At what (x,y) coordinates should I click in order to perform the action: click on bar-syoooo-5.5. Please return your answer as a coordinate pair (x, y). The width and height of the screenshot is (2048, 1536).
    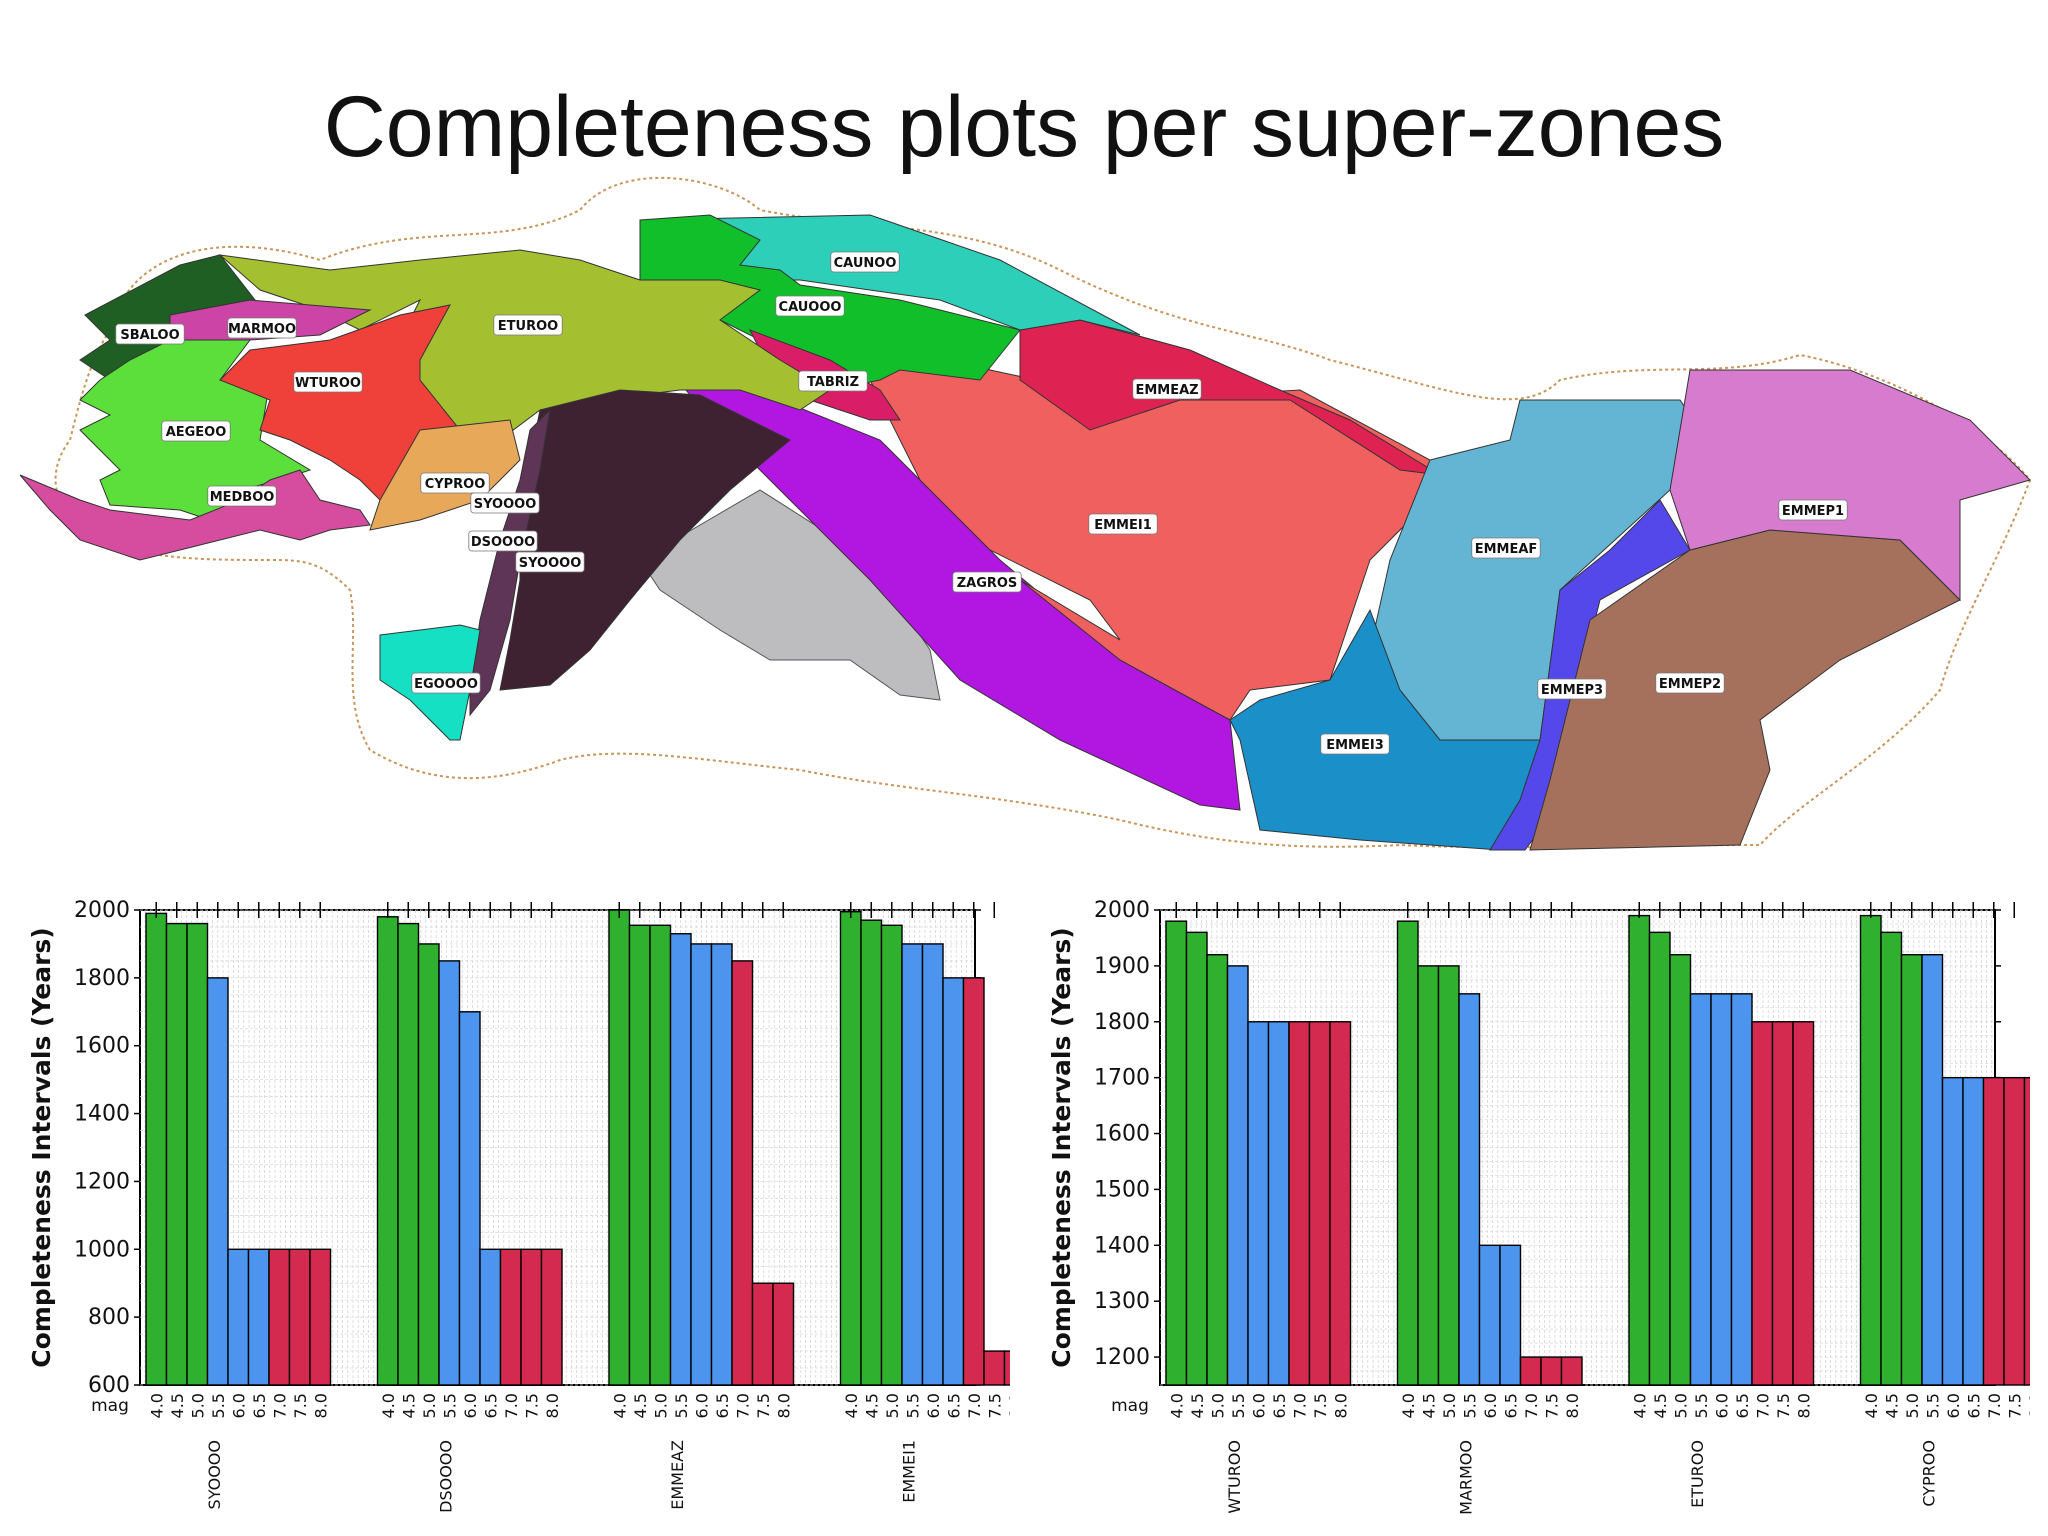
    Looking at the image, I should click on (217, 1181).